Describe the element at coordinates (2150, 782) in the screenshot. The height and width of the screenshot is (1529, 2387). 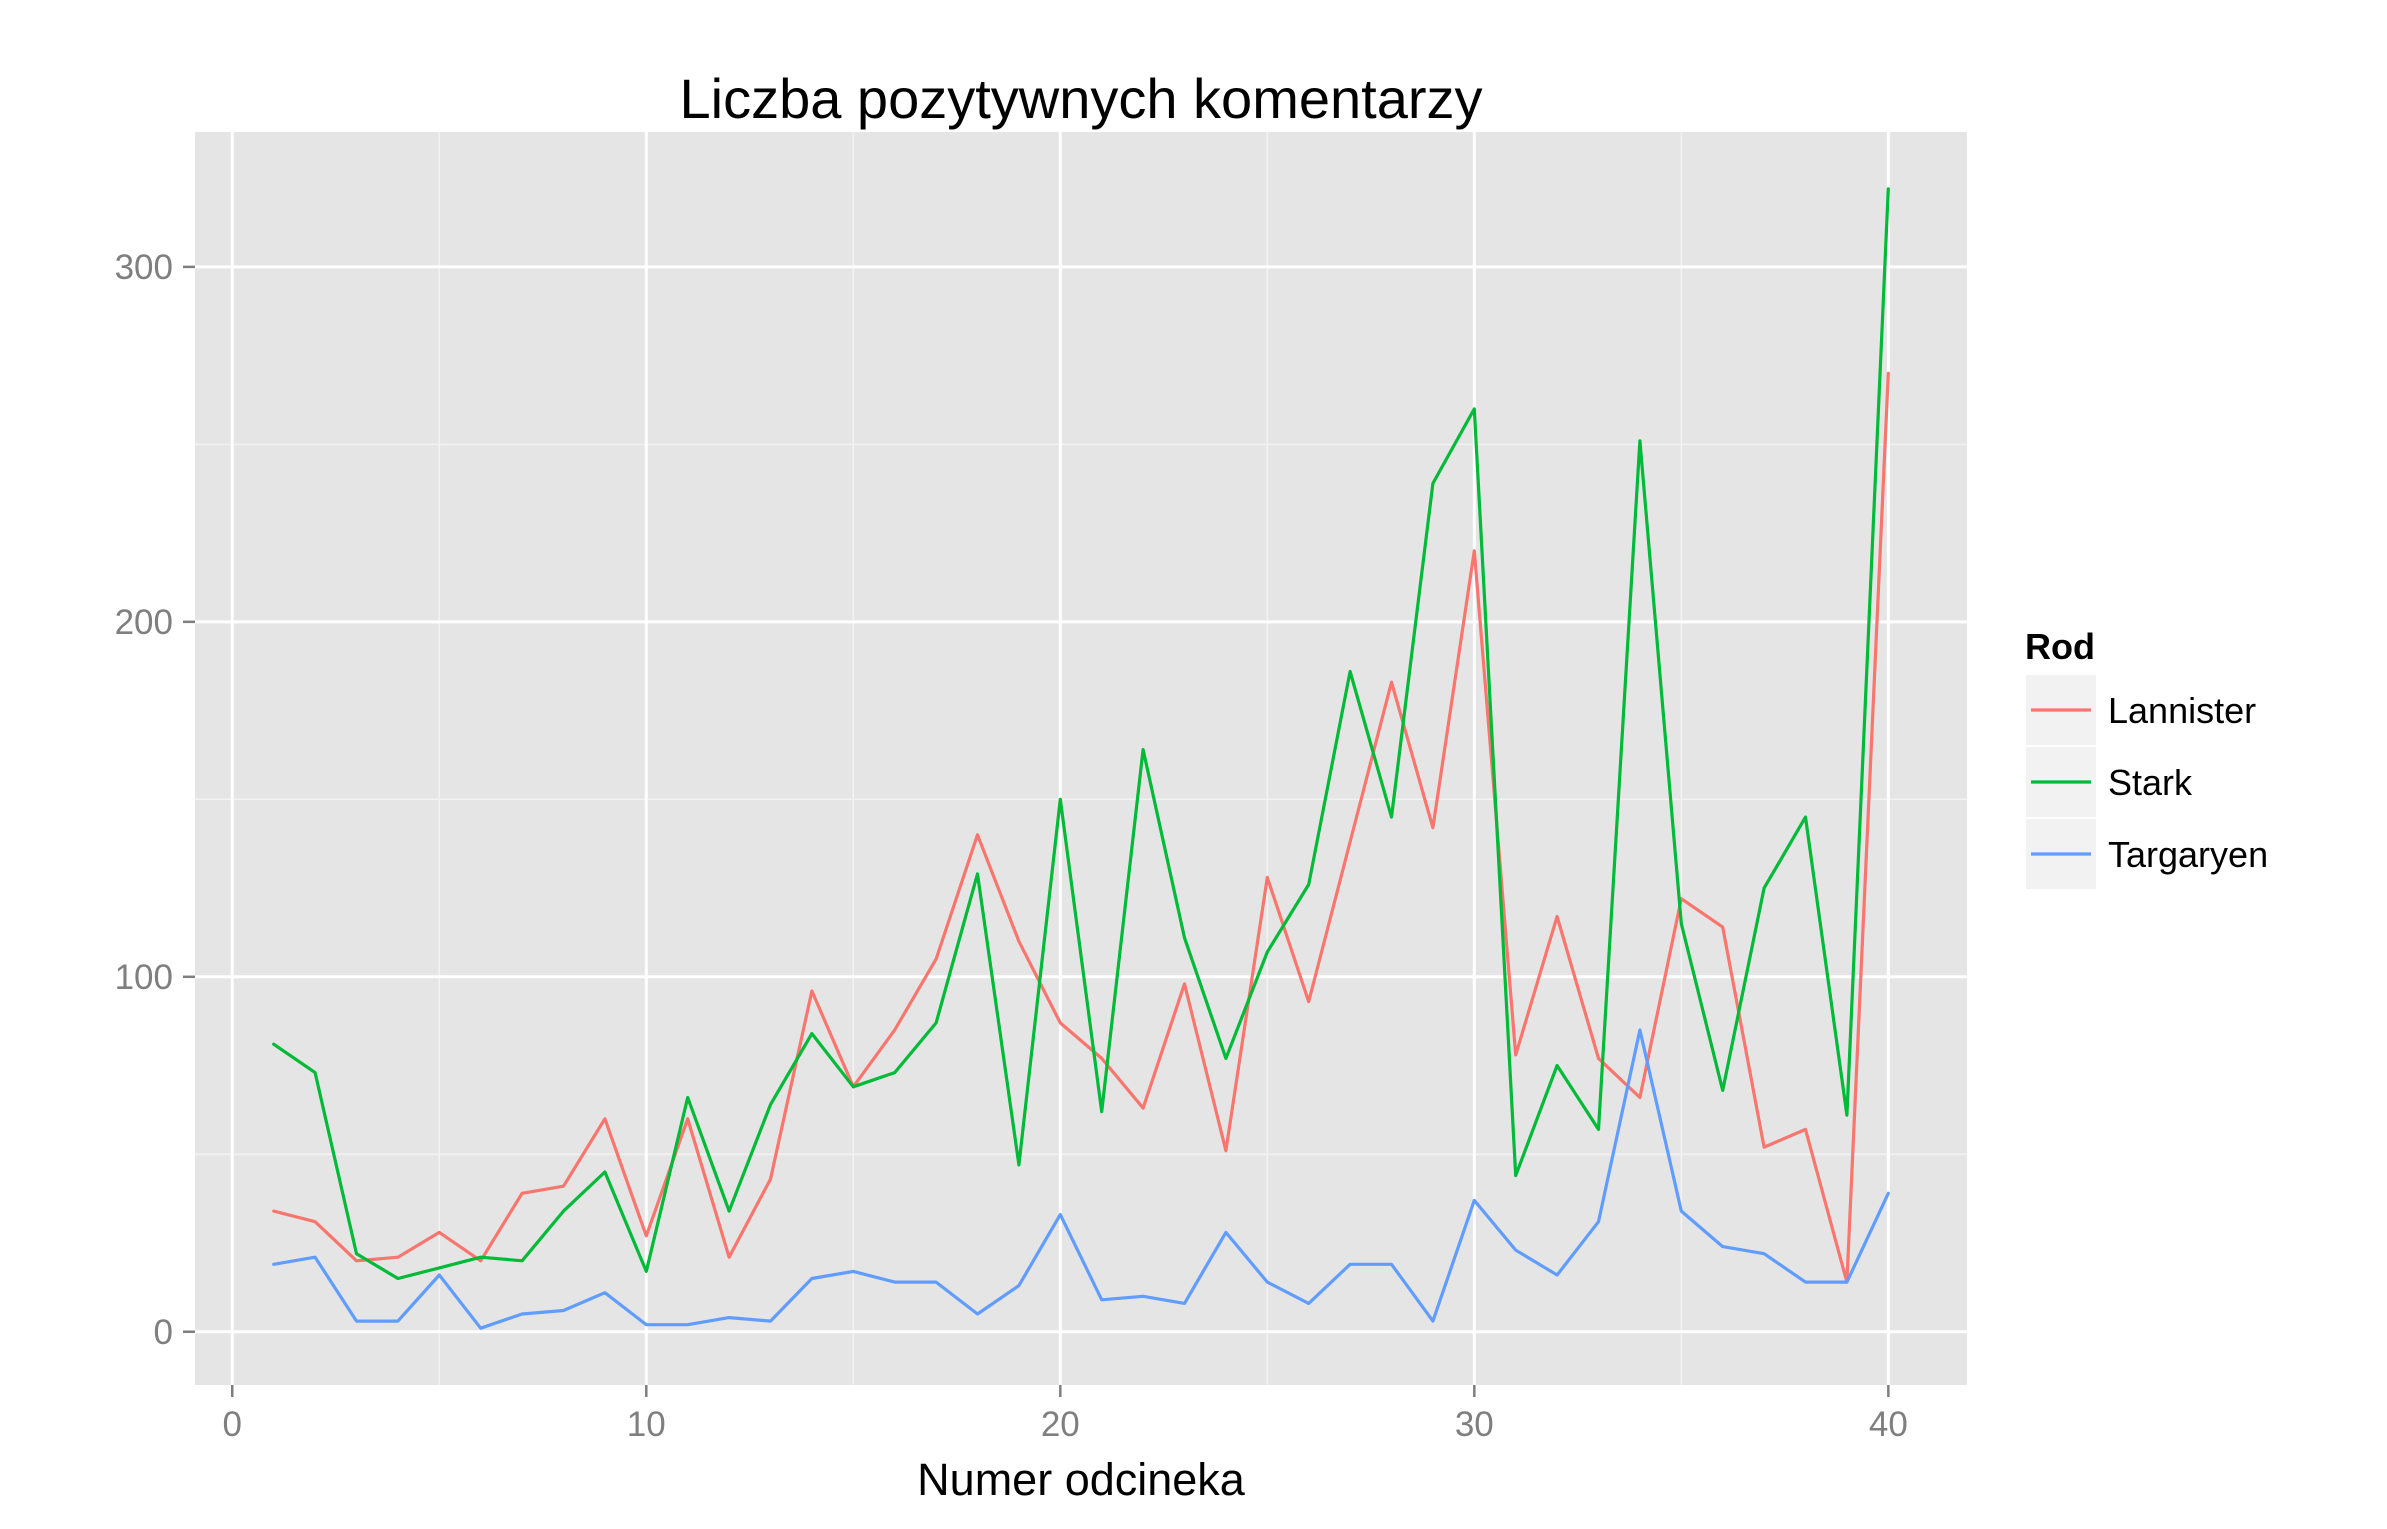
I see `legend-label: Stark` at that location.